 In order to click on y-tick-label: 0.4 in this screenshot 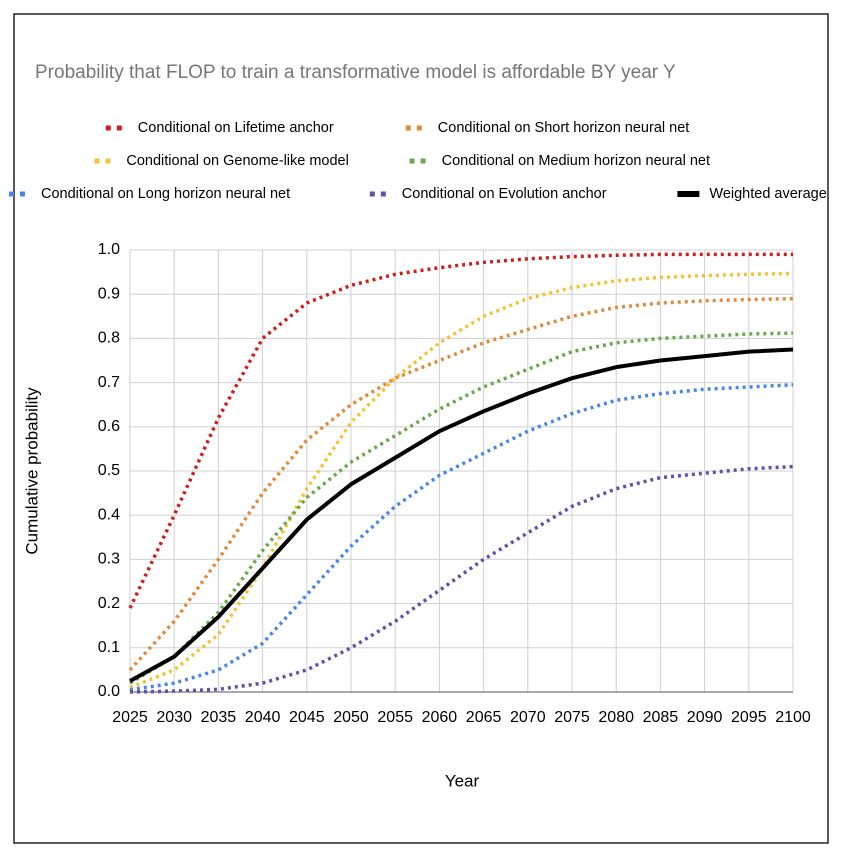, I will do `click(109, 514)`.